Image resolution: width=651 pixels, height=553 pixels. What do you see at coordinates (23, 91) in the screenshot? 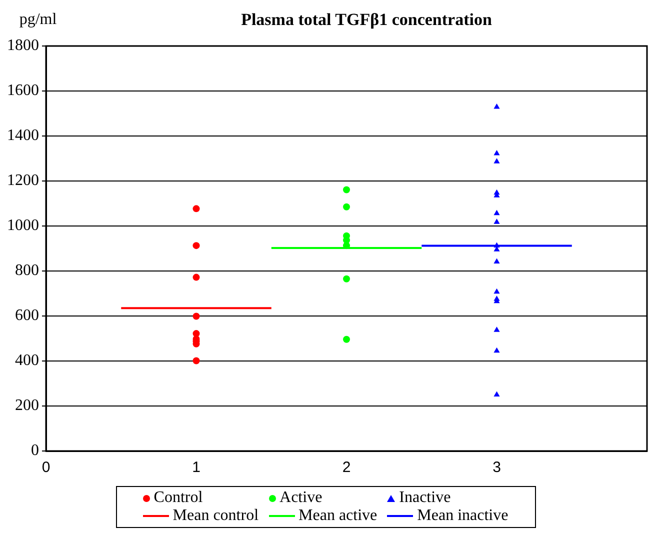
I see `y-tick-label: 1600` at bounding box center [23, 91].